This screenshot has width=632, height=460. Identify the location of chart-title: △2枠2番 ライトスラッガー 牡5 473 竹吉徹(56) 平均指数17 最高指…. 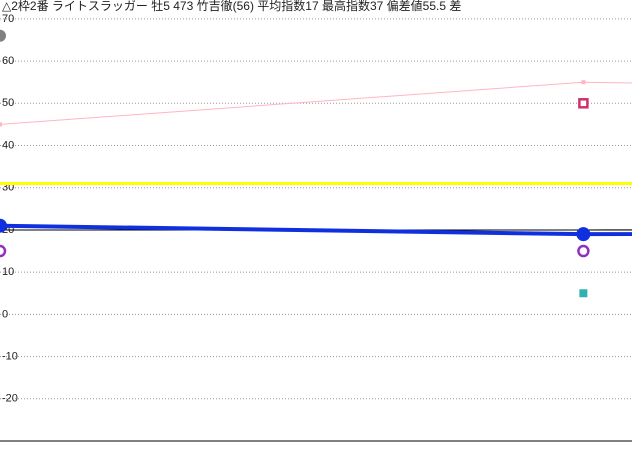
(231, 6).